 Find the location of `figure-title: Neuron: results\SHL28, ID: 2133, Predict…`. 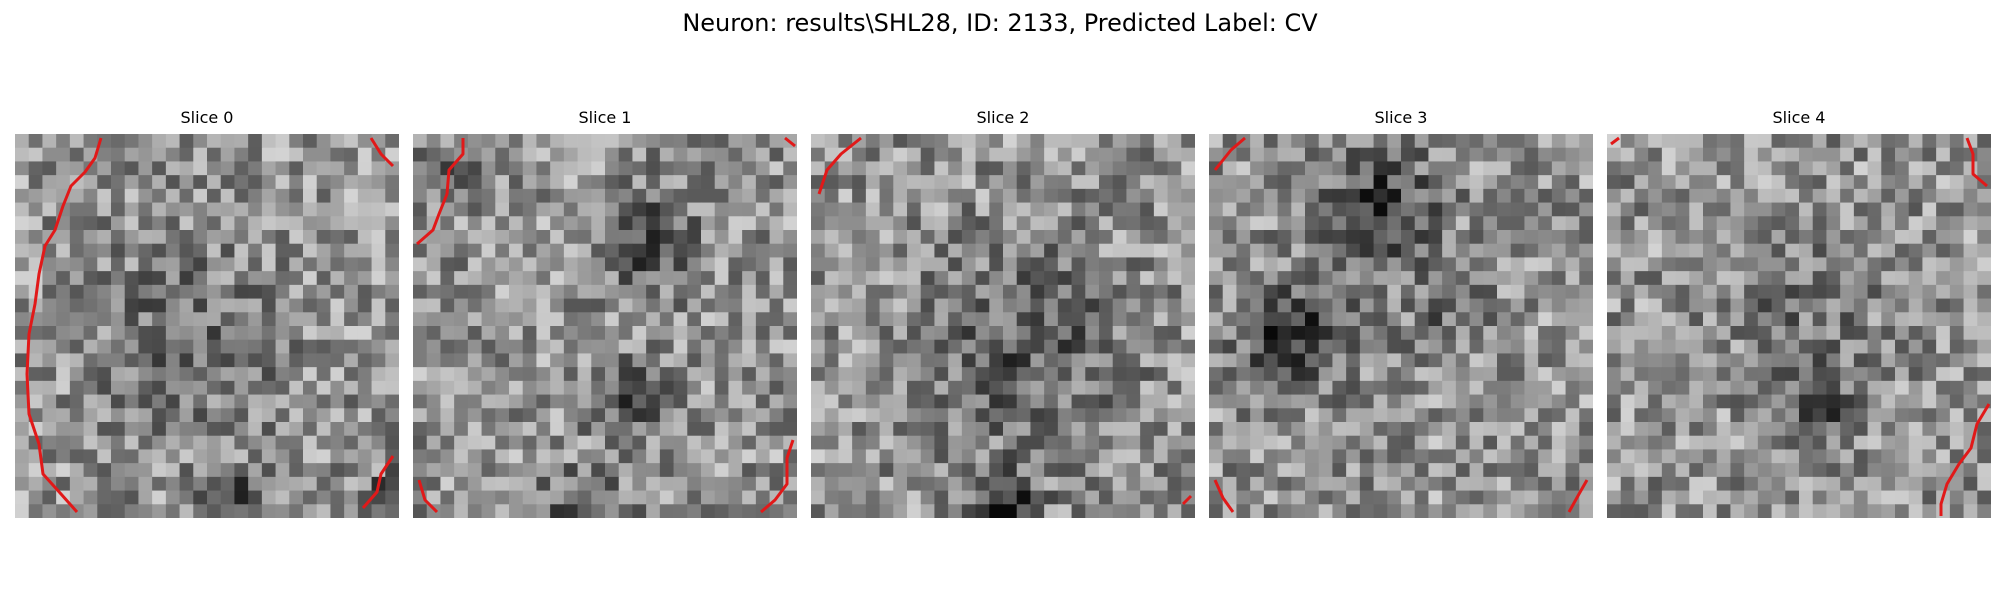

figure-title: Neuron: results\SHL28, ID: 2133, Predict… is located at coordinates (1000, 23).